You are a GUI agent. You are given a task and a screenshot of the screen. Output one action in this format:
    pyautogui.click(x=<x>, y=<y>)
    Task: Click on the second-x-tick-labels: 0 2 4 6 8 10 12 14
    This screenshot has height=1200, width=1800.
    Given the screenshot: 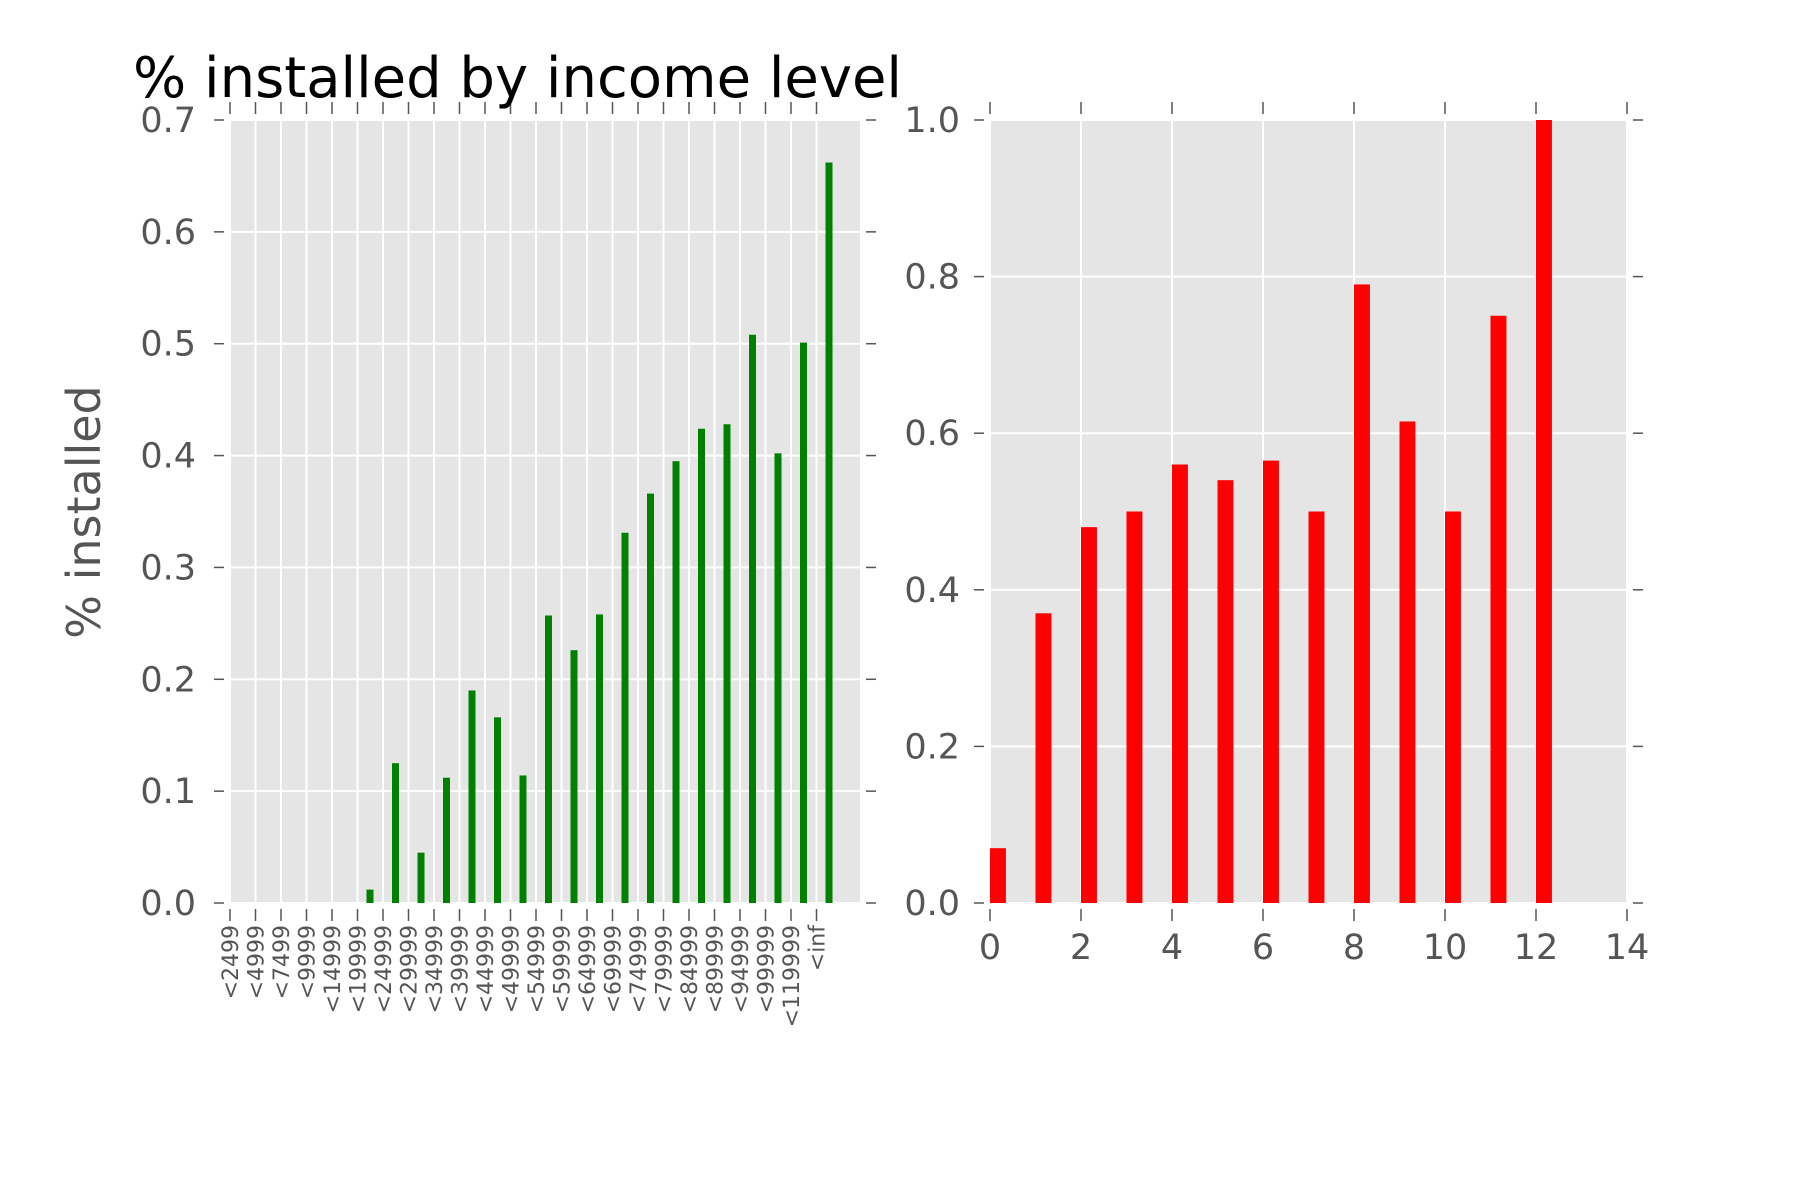 What is the action you would take?
    pyautogui.click(x=1314, y=948)
    